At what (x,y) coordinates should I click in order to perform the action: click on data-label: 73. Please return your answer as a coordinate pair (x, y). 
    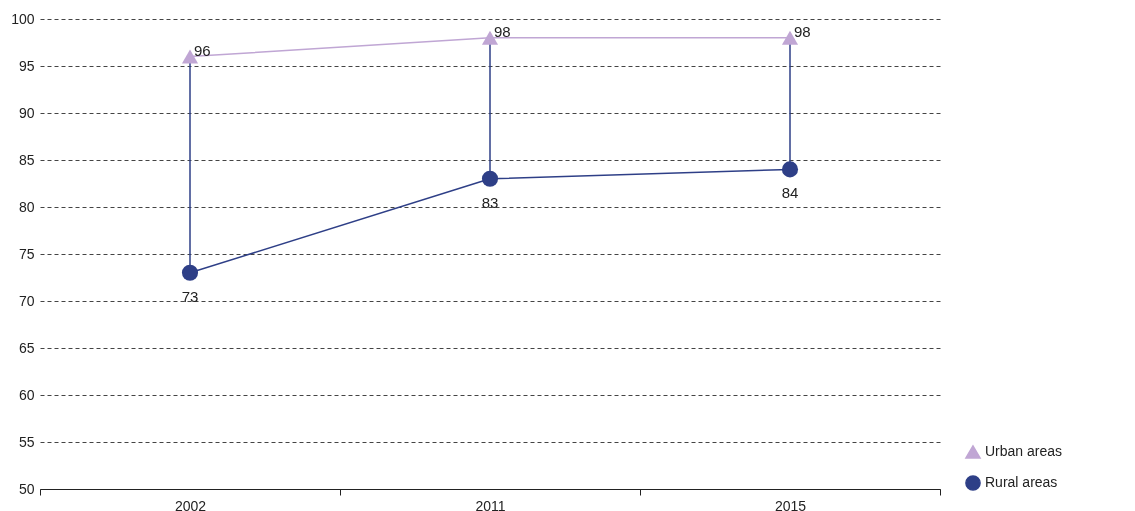
    Looking at the image, I should click on (190, 296).